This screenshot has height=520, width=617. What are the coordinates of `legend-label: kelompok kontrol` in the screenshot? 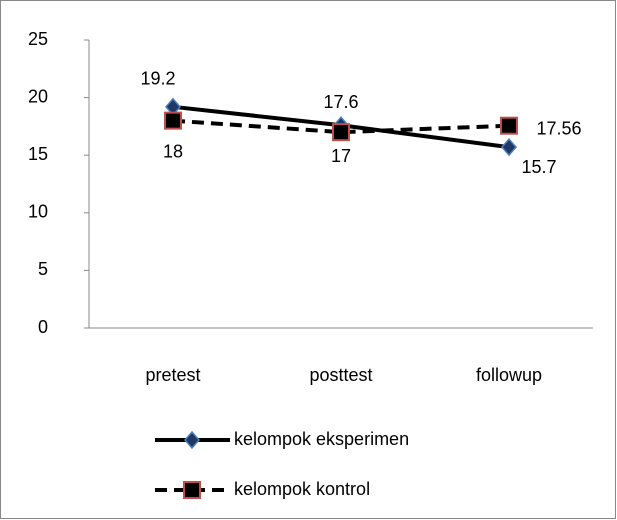 It's located at (302, 489).